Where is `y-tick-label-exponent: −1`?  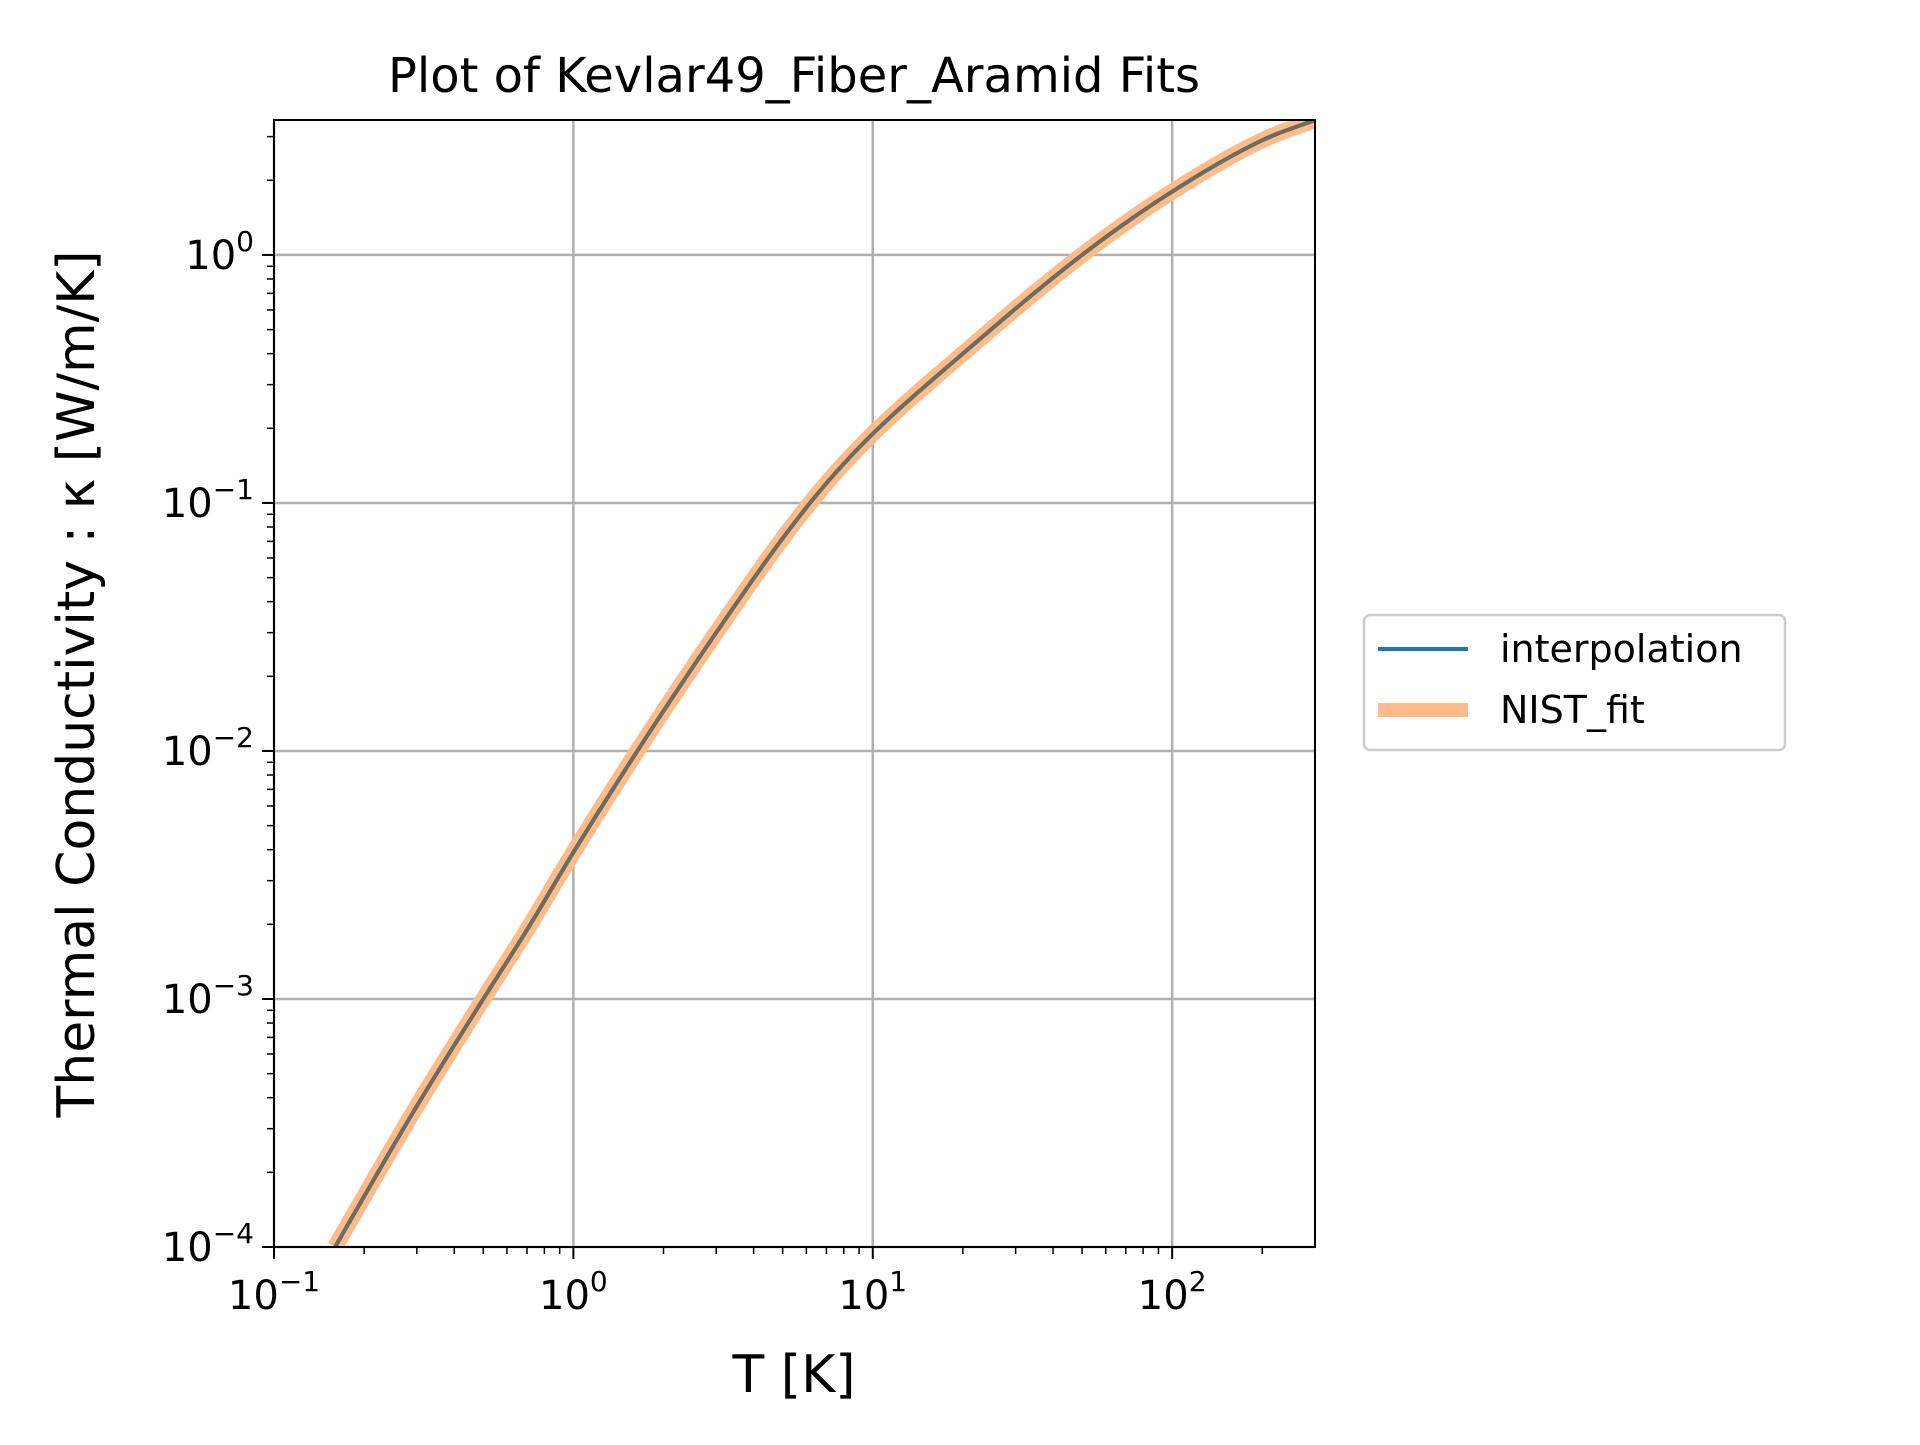
y-tick-label-exponent: −1 is located at coordinates (233, 489).